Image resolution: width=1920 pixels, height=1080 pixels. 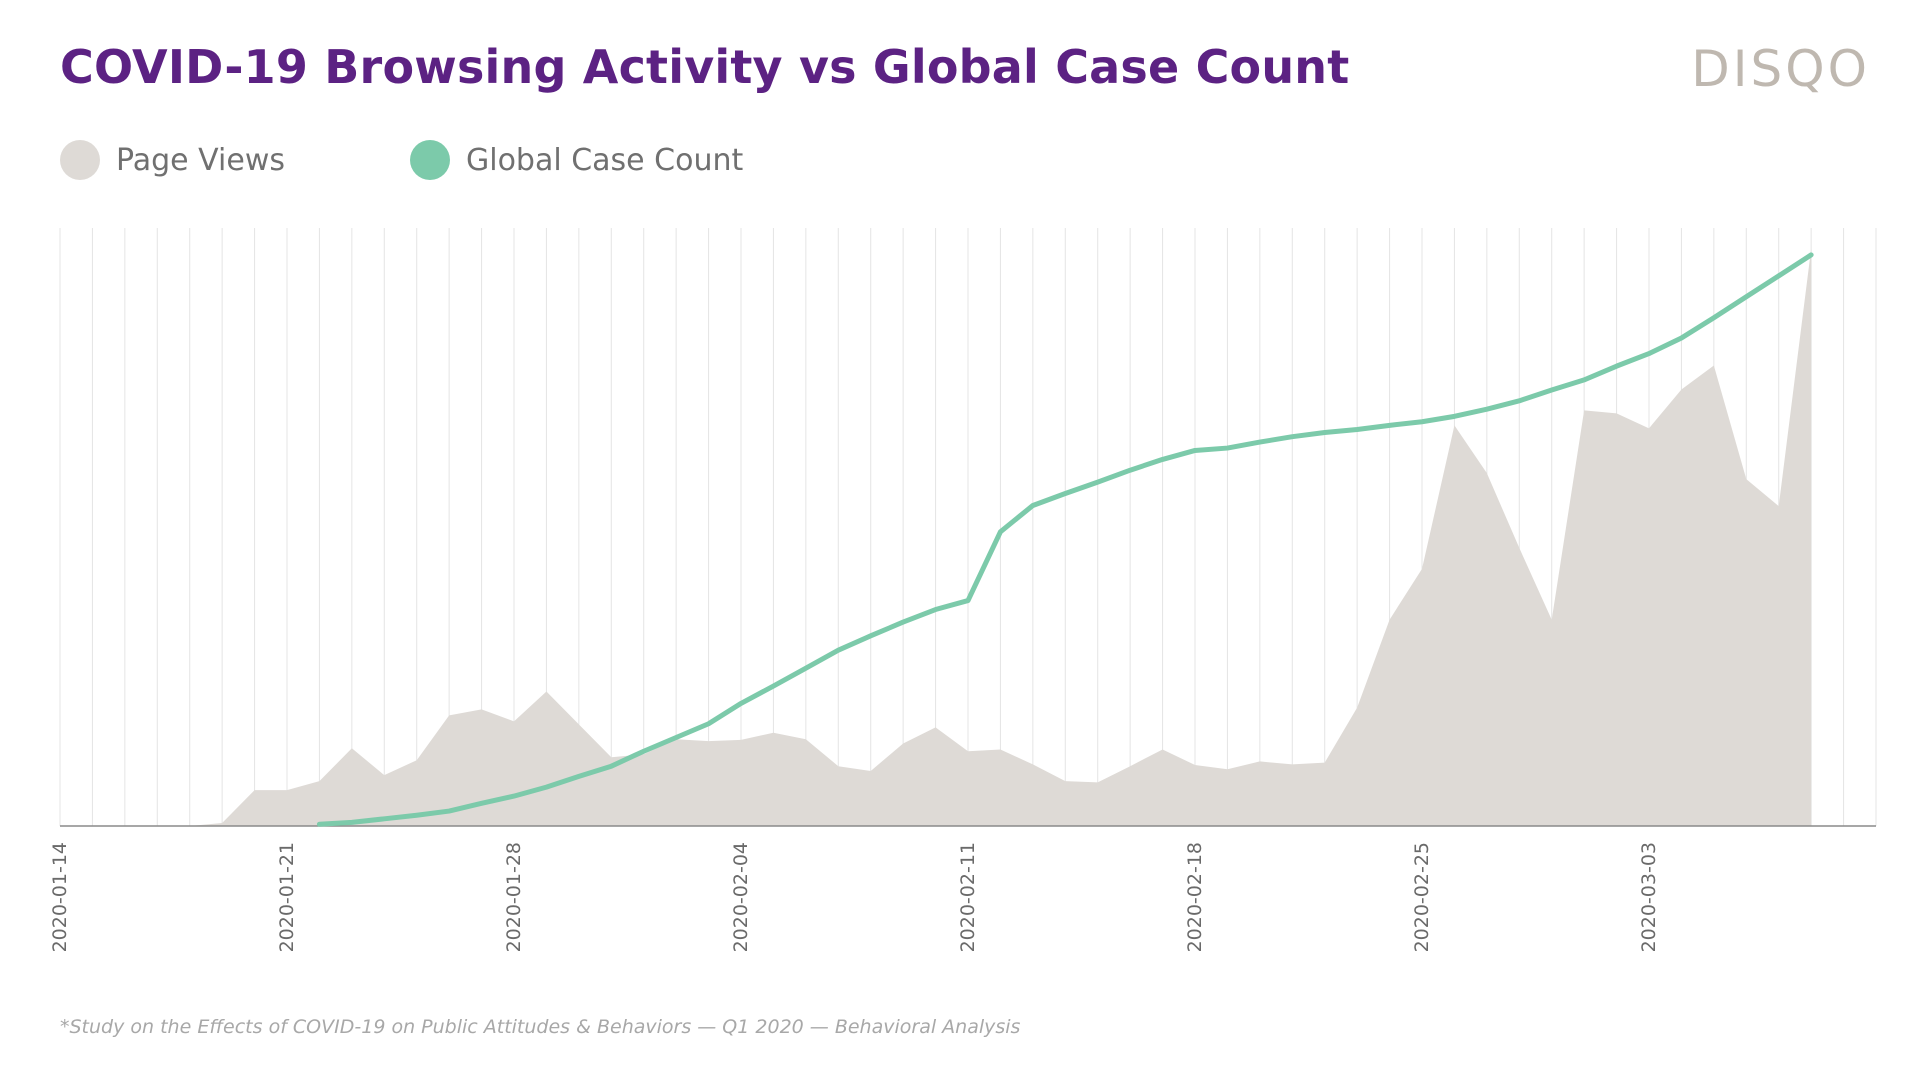 I want to click on legend-swatch-global-case-count, so click(x=429, y=160).